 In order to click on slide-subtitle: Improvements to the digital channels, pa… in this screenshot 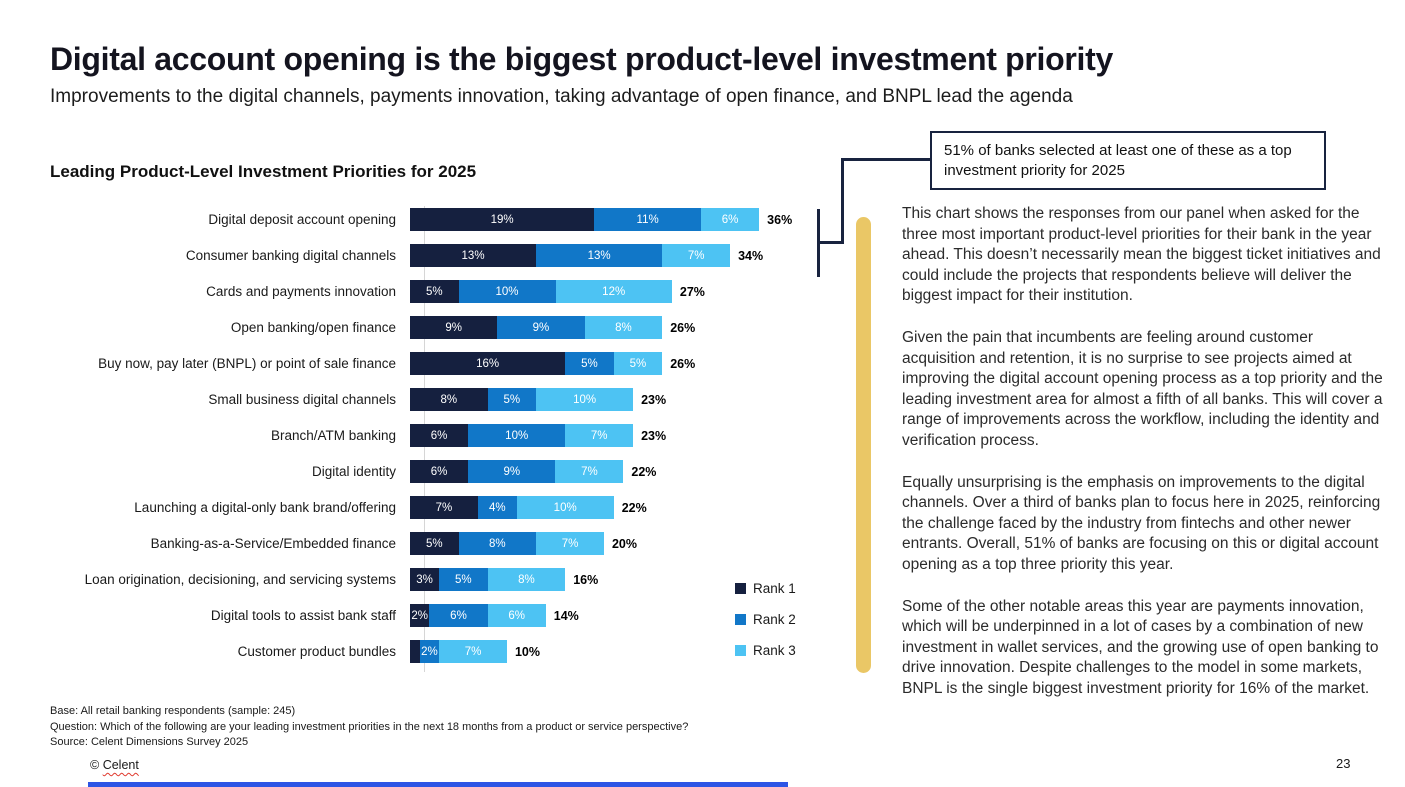, I will do `click(561, 96)`.